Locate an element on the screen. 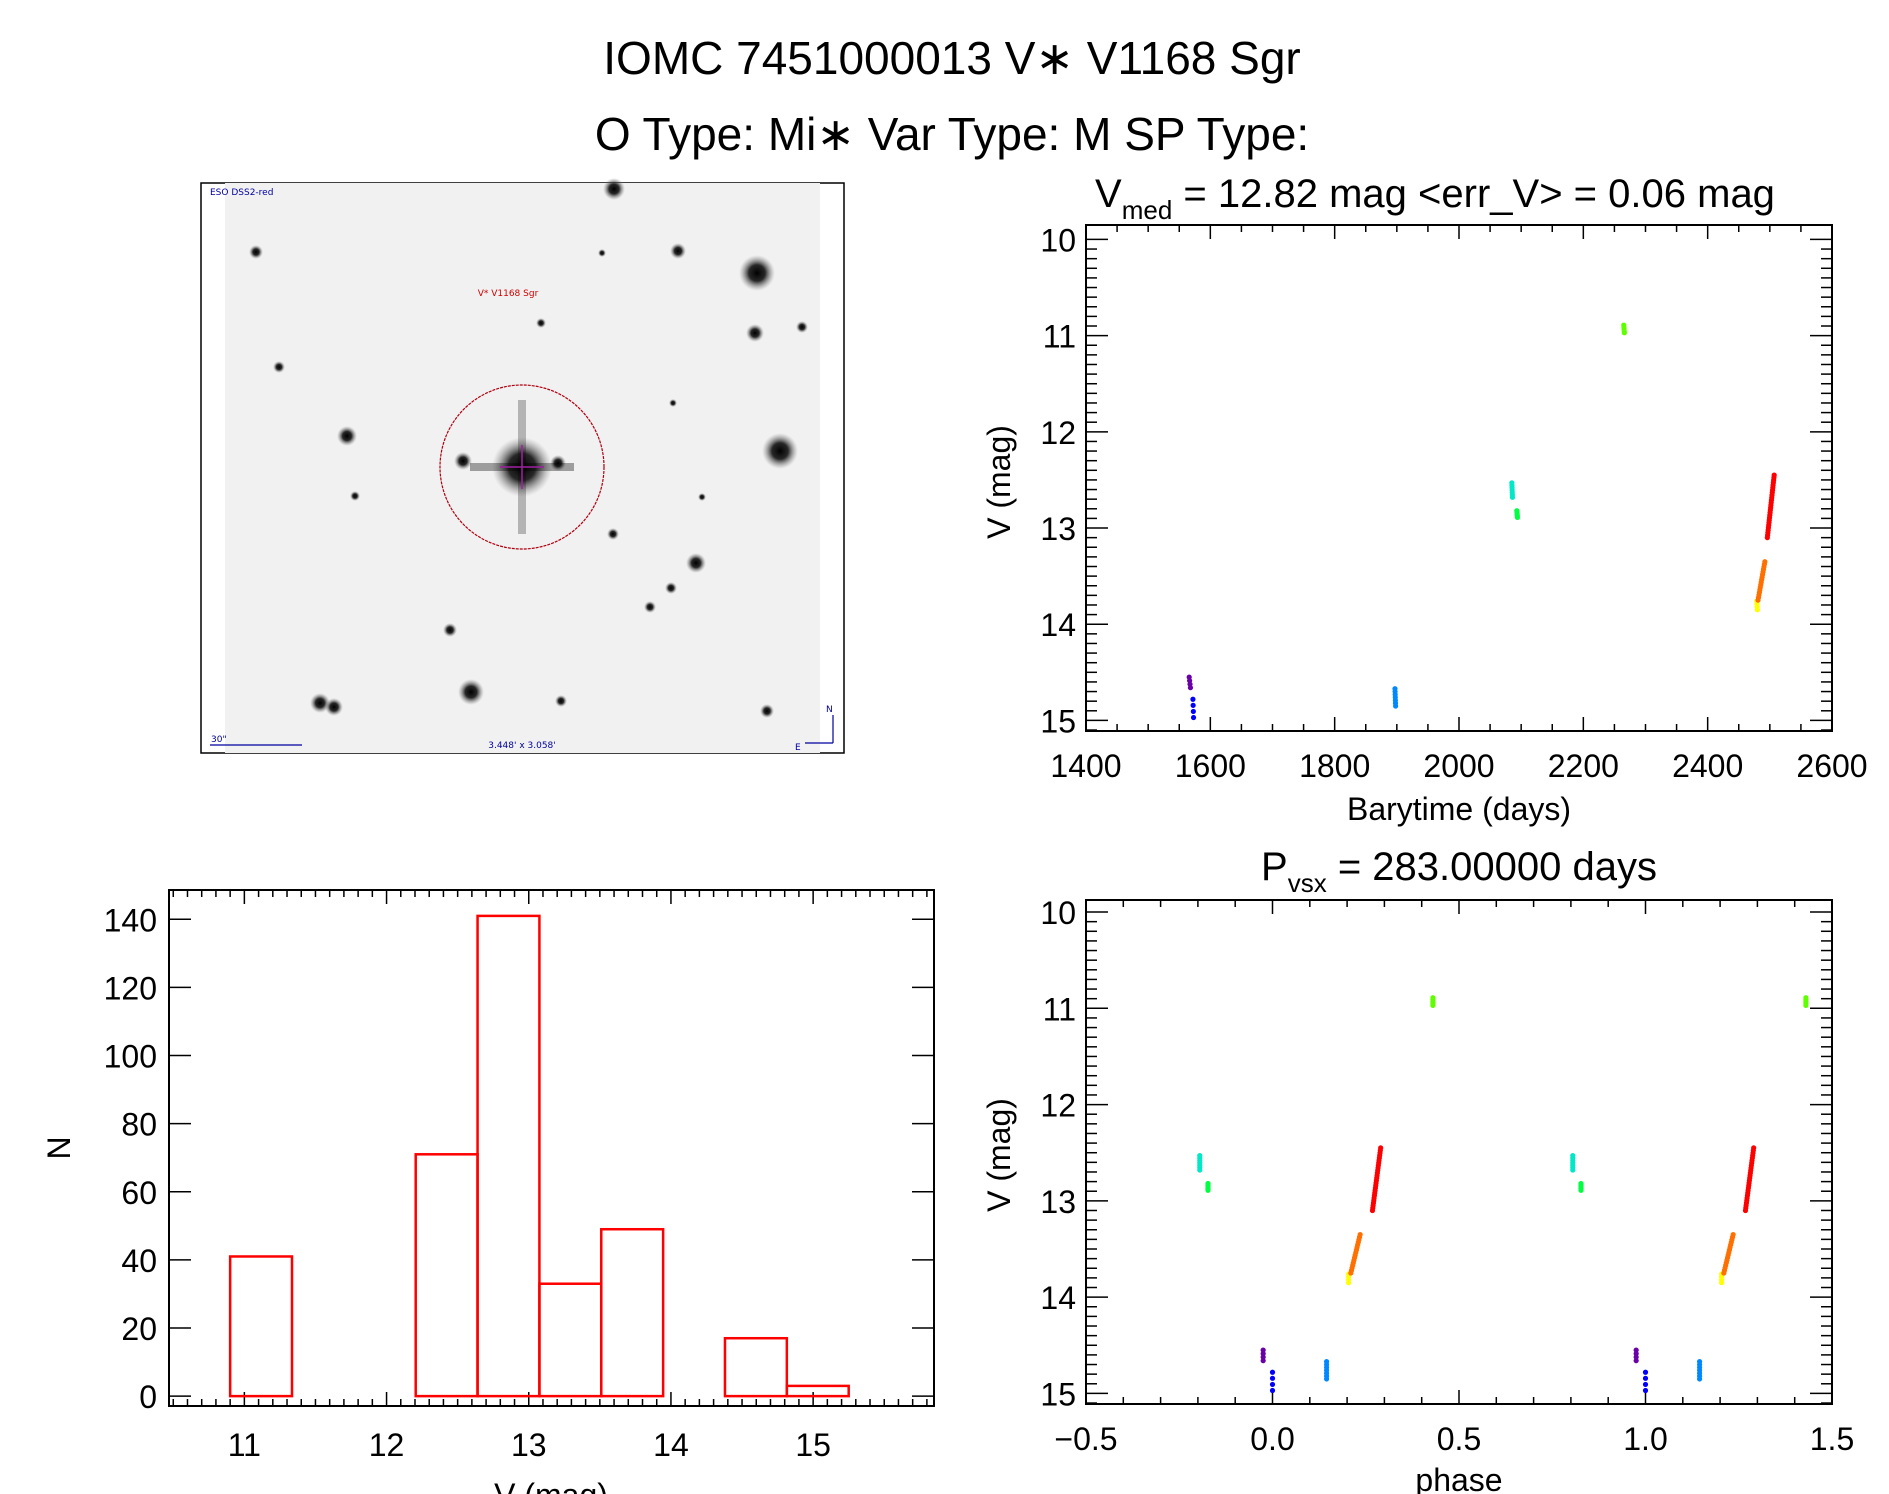  x-tick-label: 1.5 is located at coordinates (1832, 1439).